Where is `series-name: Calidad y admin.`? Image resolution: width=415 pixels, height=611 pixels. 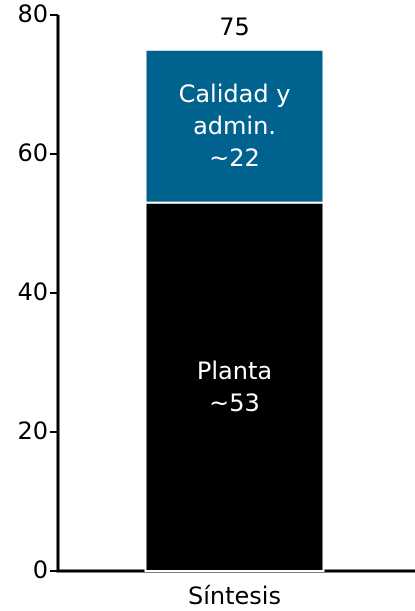 series-name: Calidad y admin. is located at coordinates (234, 110).